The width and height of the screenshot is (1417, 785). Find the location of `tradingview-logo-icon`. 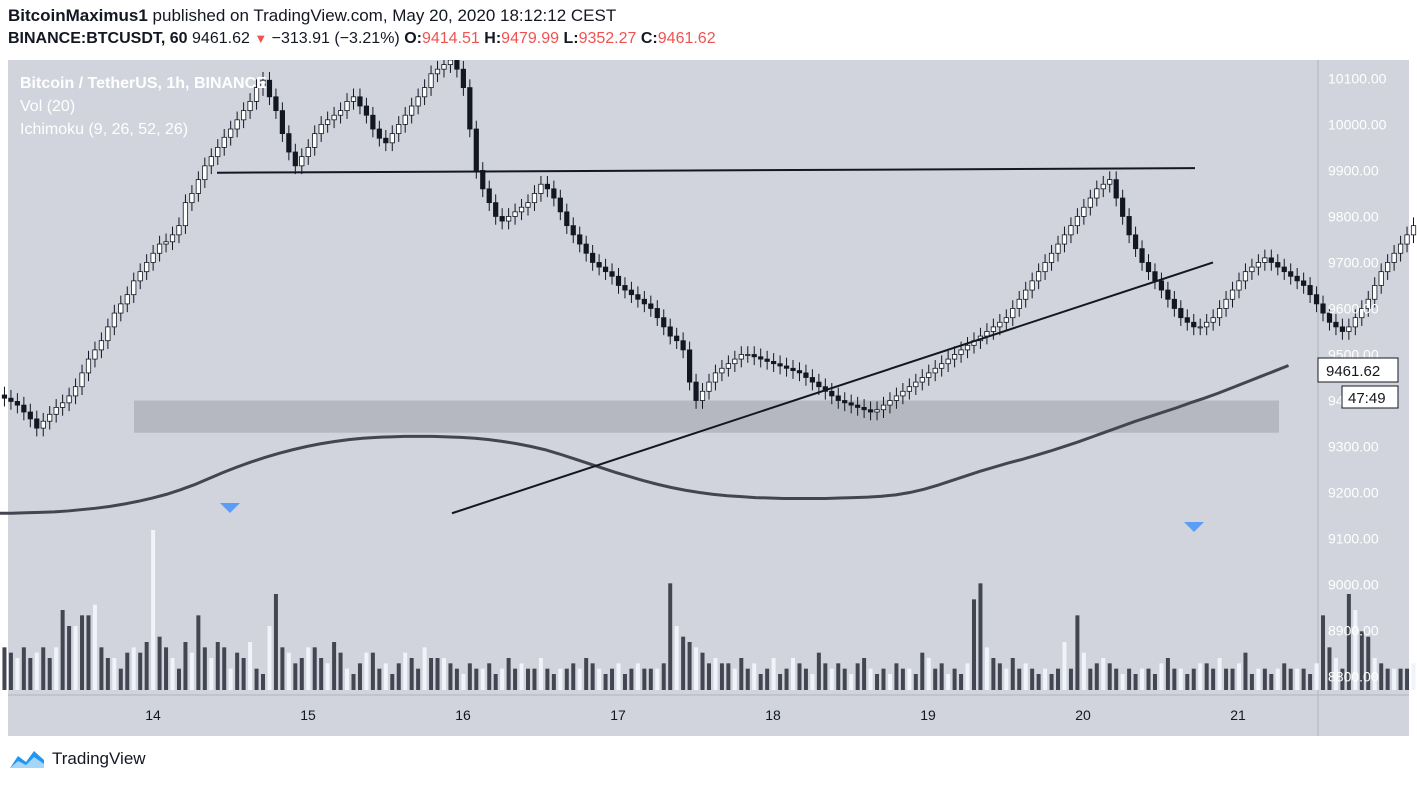

tradingview-logo-icon is located at coordinates (27, 759).